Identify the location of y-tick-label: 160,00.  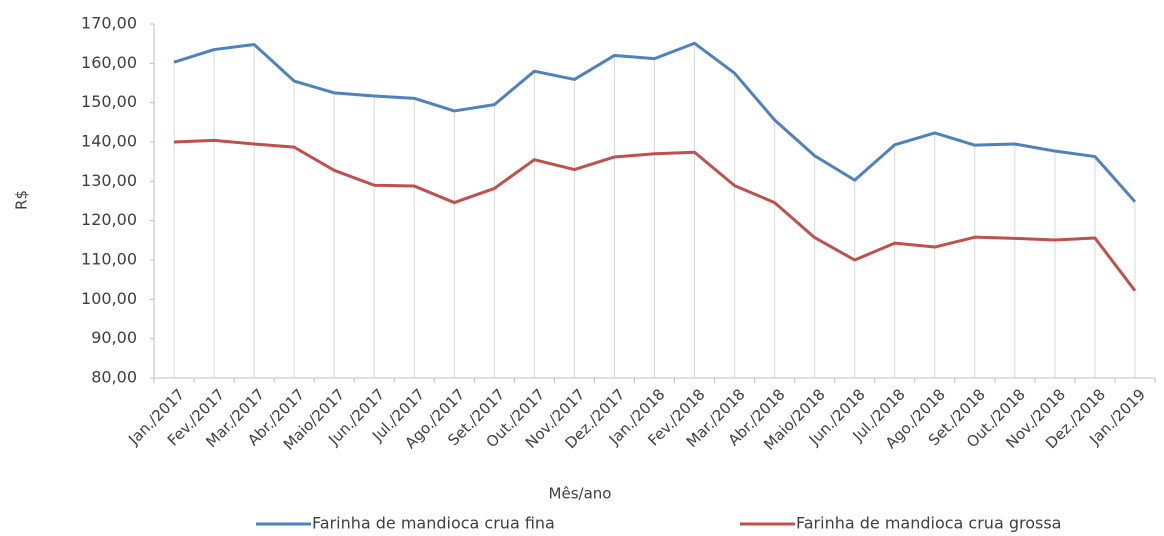
(109, 62).